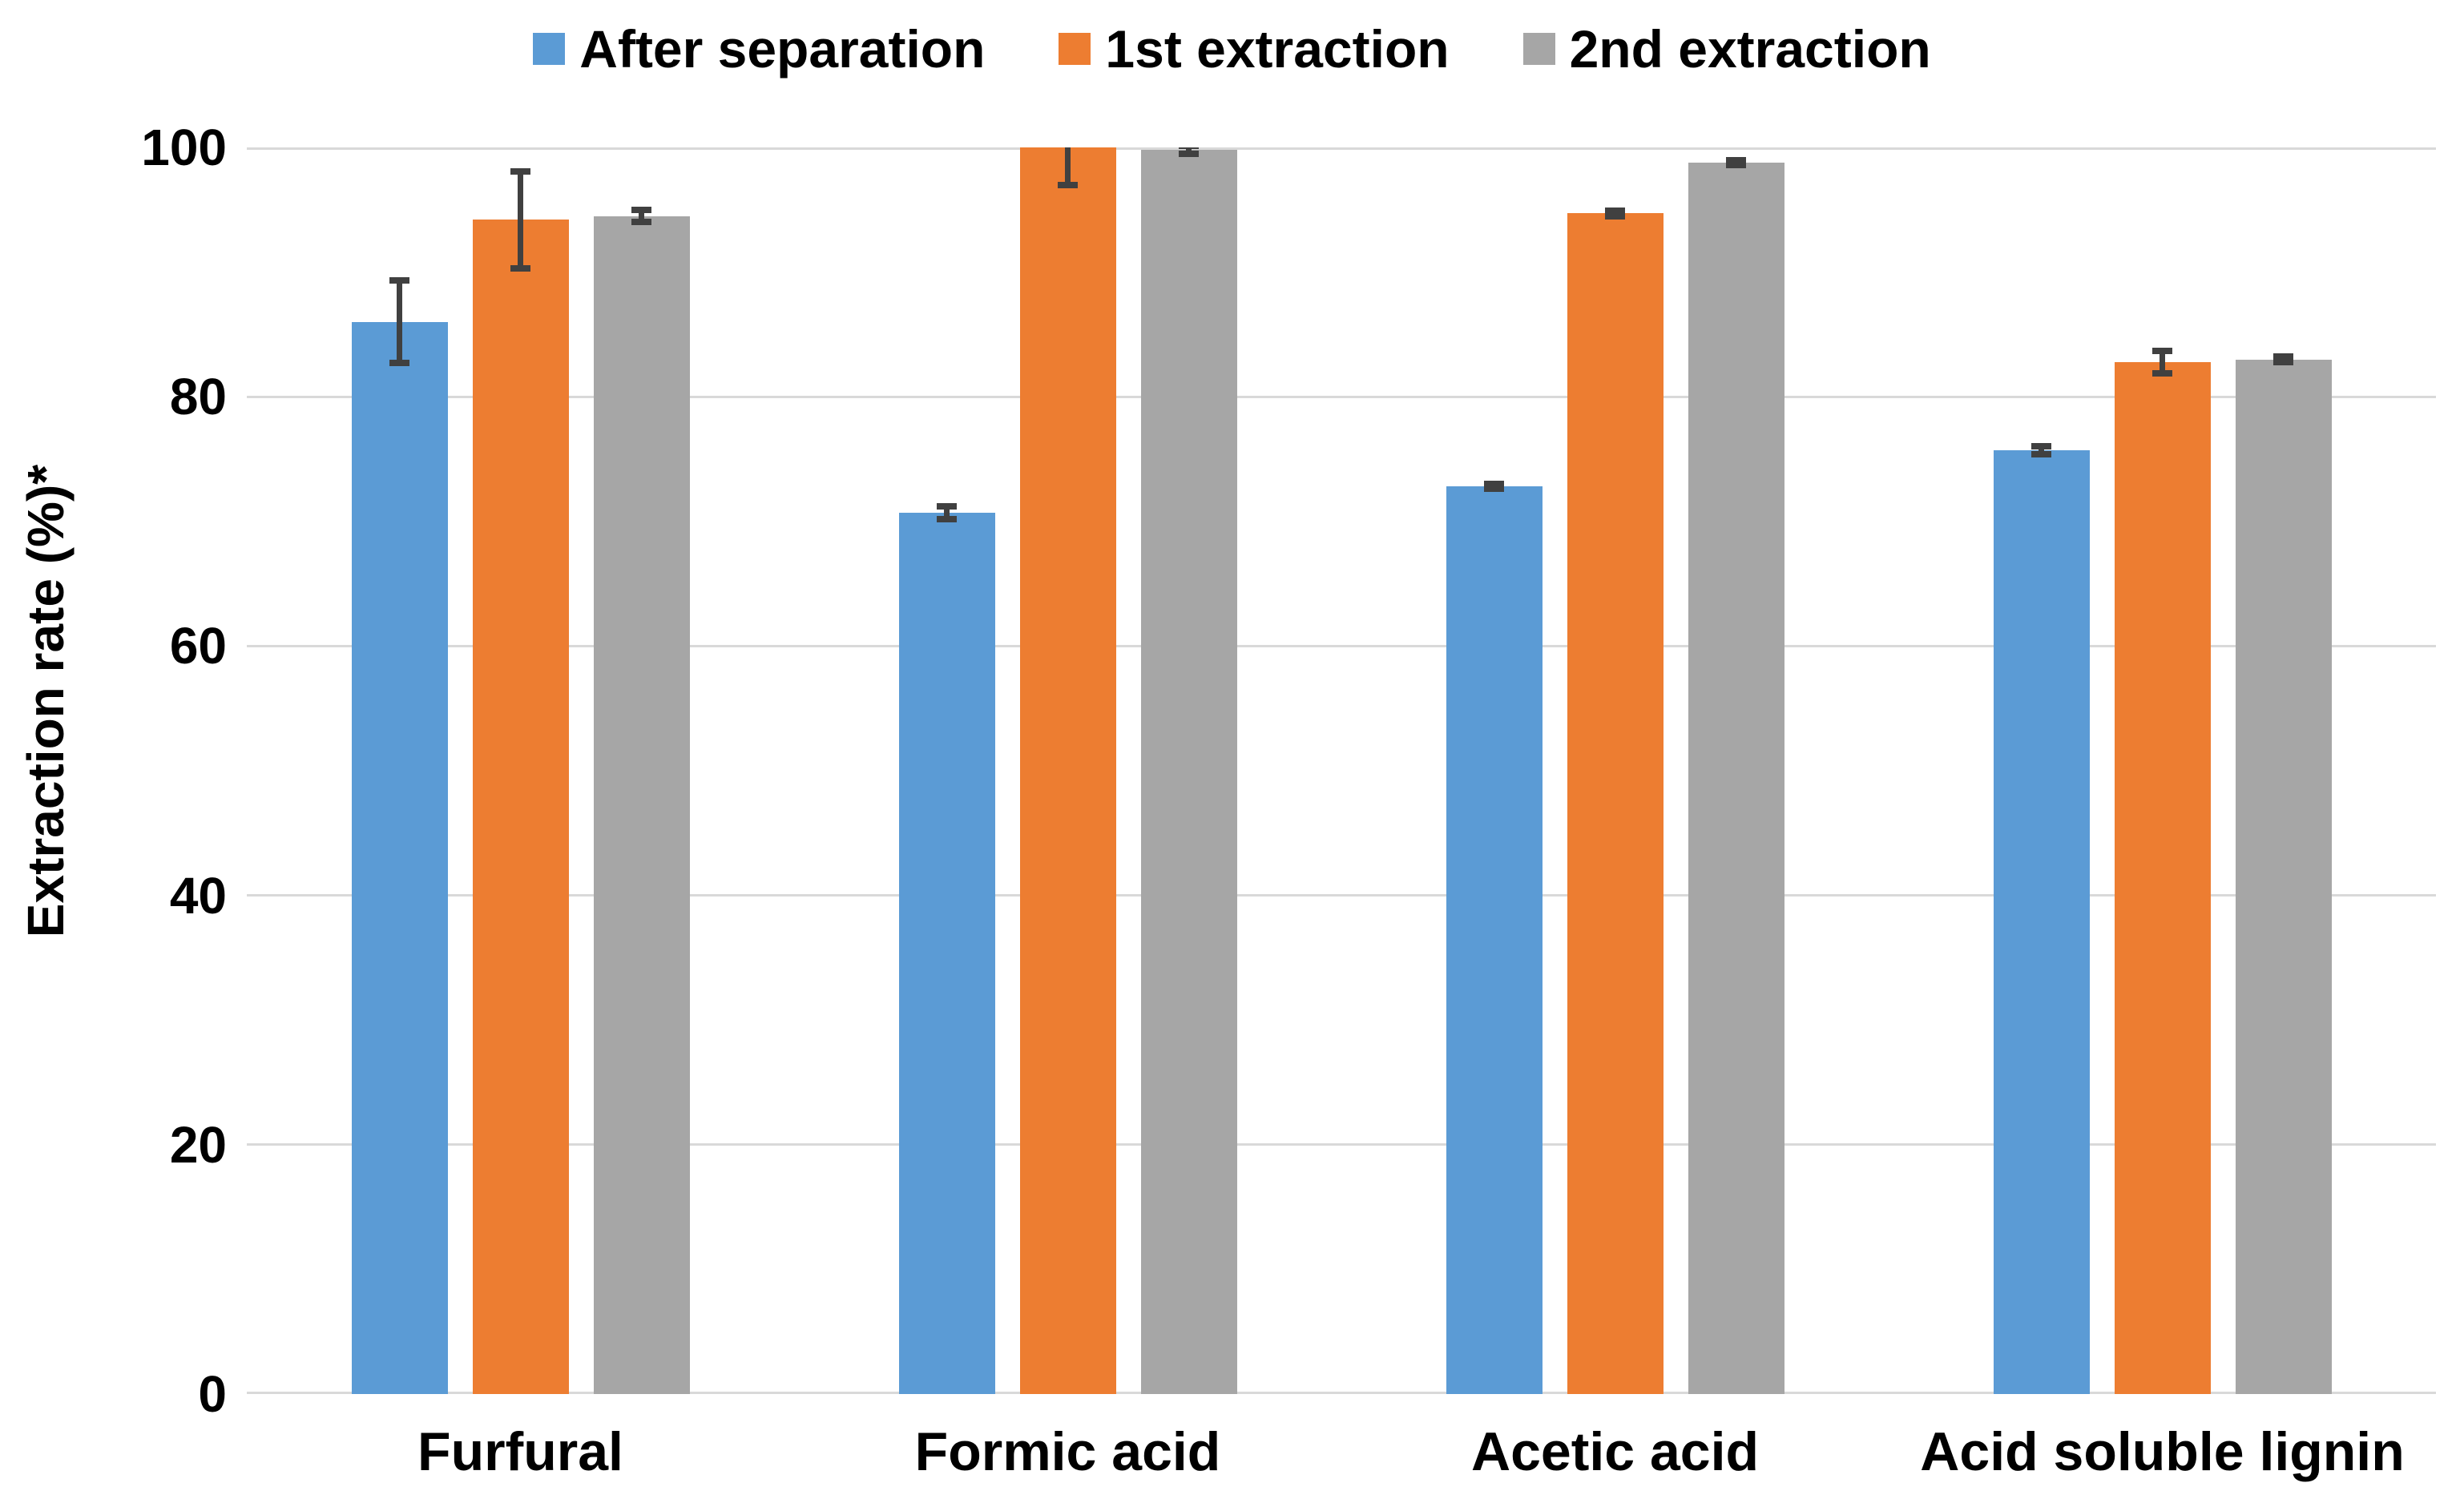 Image resolution: width=2464 pixels, height=1507 pixels. Describe the element at coordinates (198, 895) in the screenshot. I see `y-tick-label-40: 40` at that location.